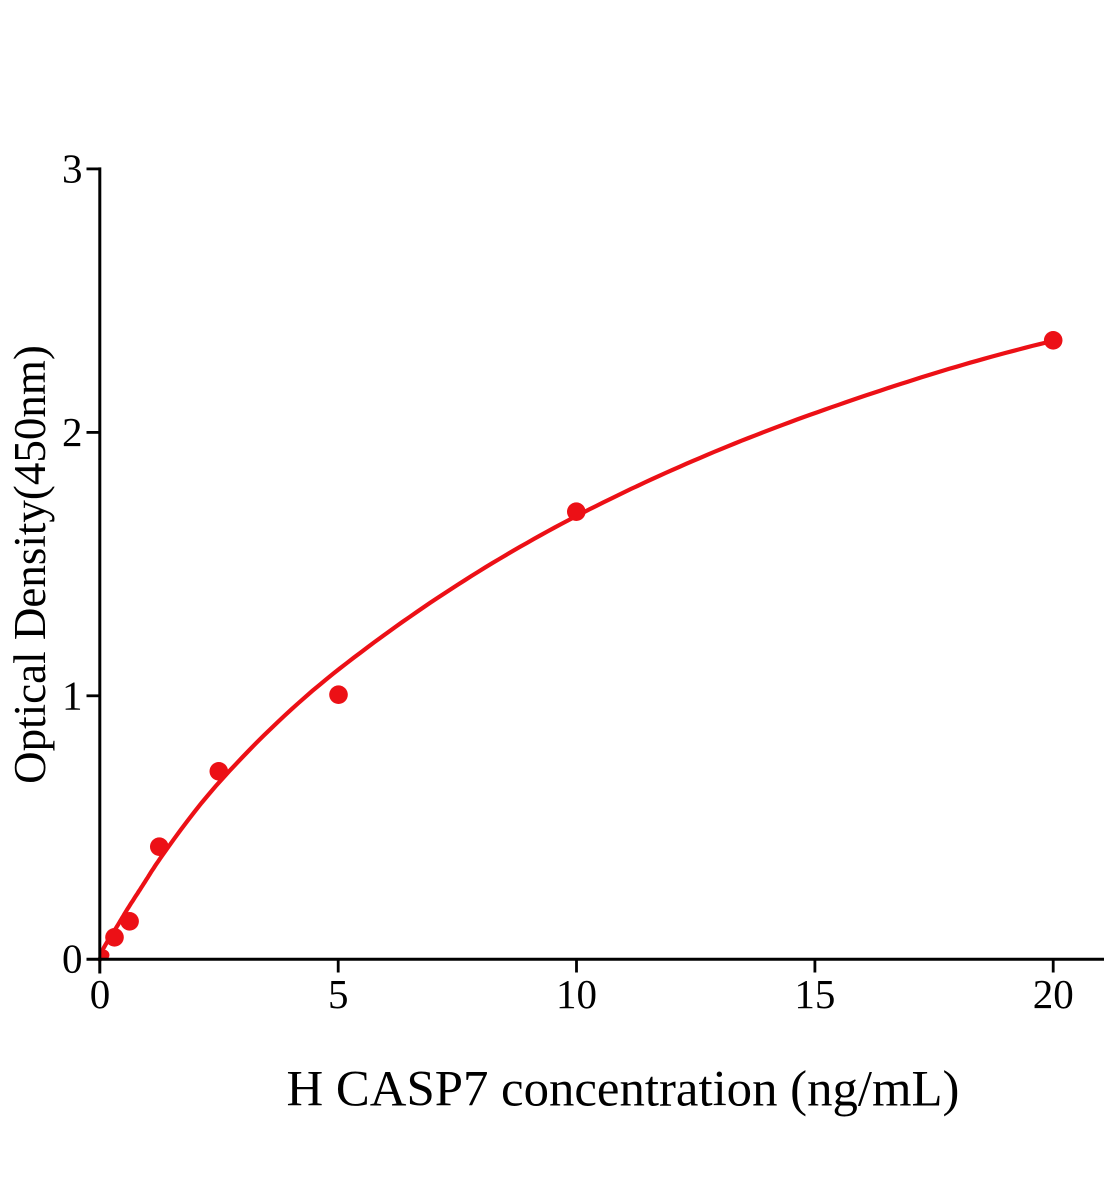  What do you see at coordinates (338, 994) in the screenshot?
I see `svg-text: 5` at bounding box center [338, 994].